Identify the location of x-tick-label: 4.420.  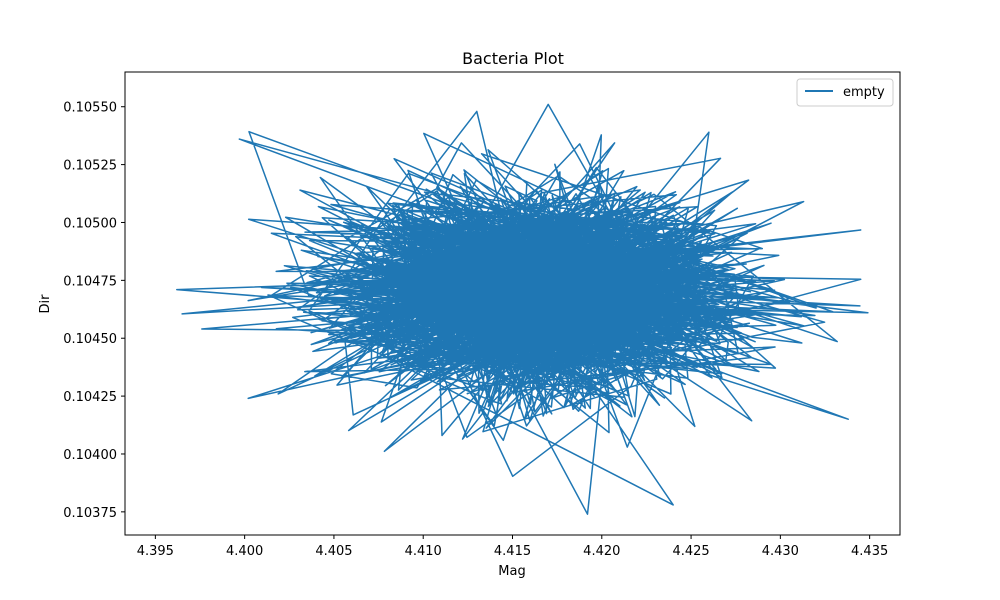
(601, 551).